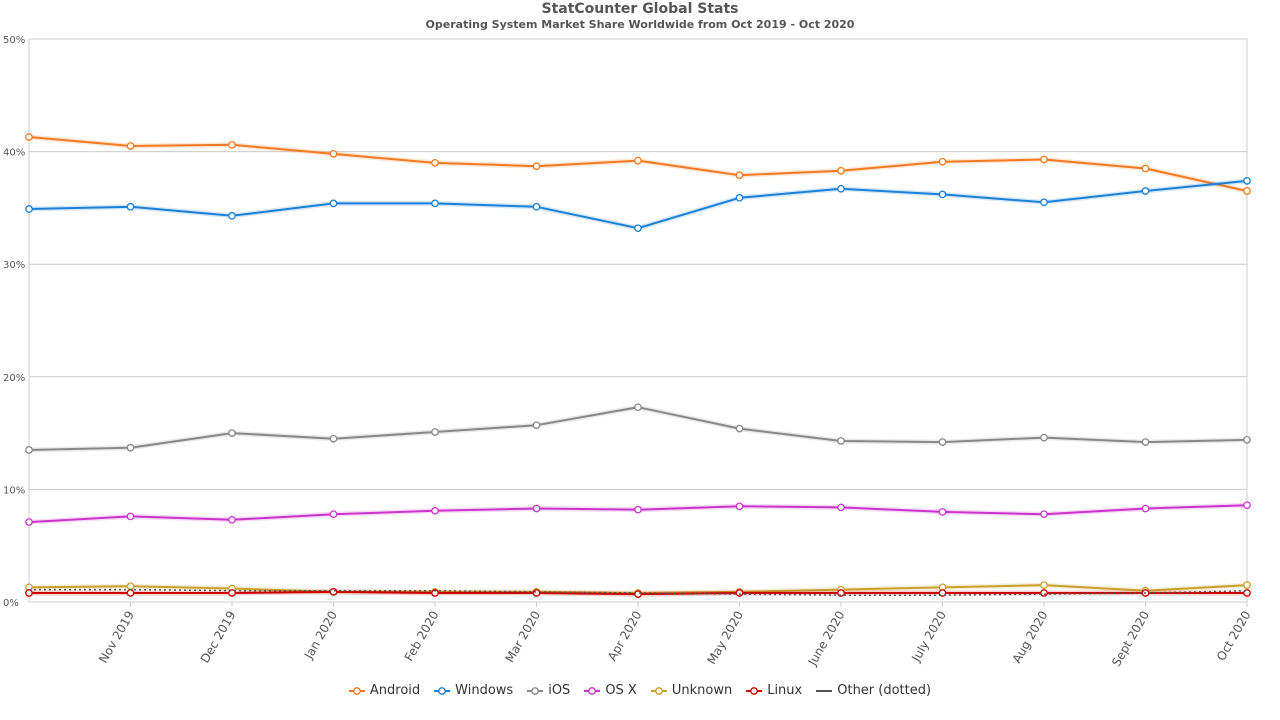 The width and height of the screenshot is (1280, 720). Describe the element at coordinates (929, 637) in the screenshot. I see `x-tick-label: July 2020` at that location.